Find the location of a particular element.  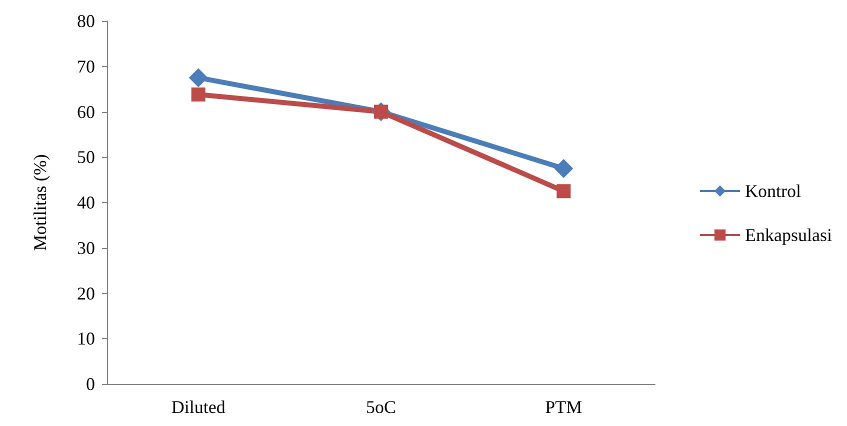

y-tick-label: 50 is located at coordinates (86, 157).